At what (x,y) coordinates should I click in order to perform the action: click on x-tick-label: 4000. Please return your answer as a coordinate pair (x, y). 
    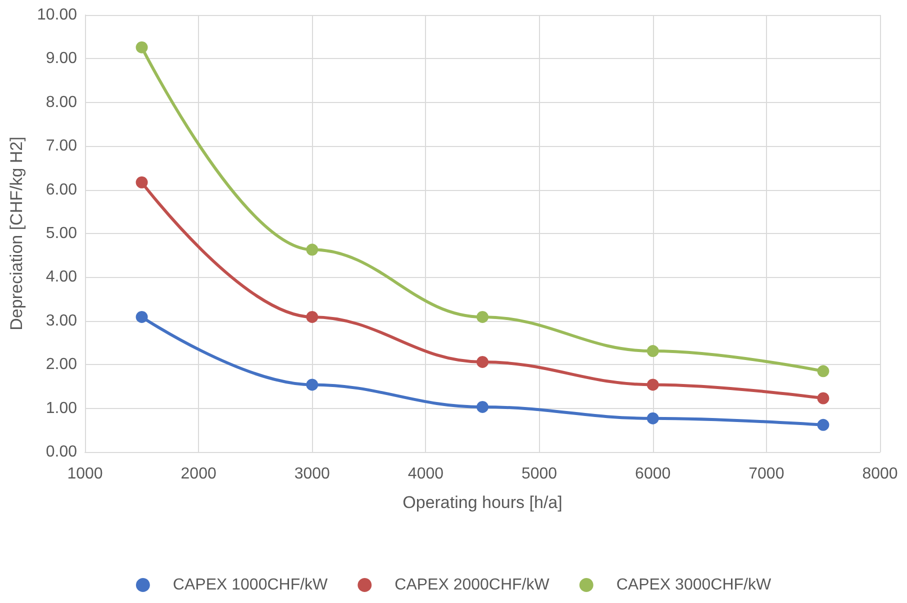
    Looking at the image, I should click on (426, 474).